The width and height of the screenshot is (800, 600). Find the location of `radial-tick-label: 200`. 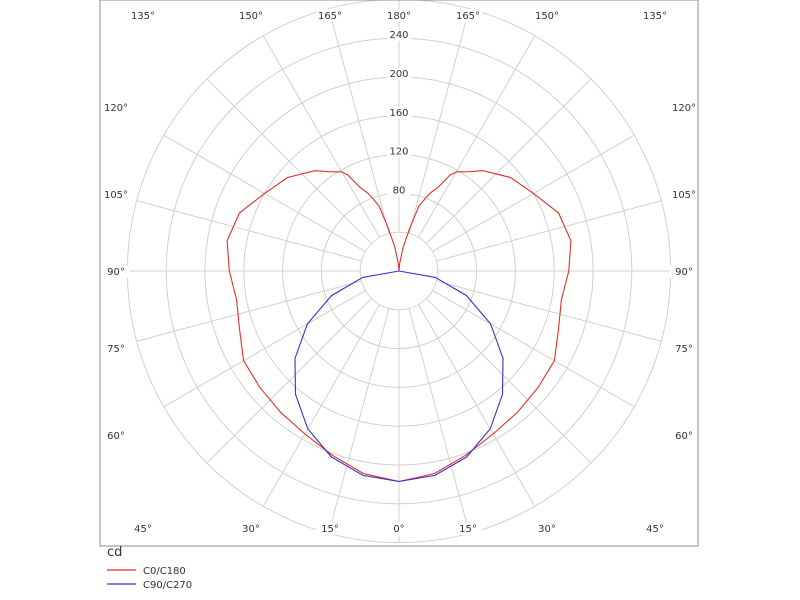

radial-tick-label: 200 is located at coordinates (398, 74).